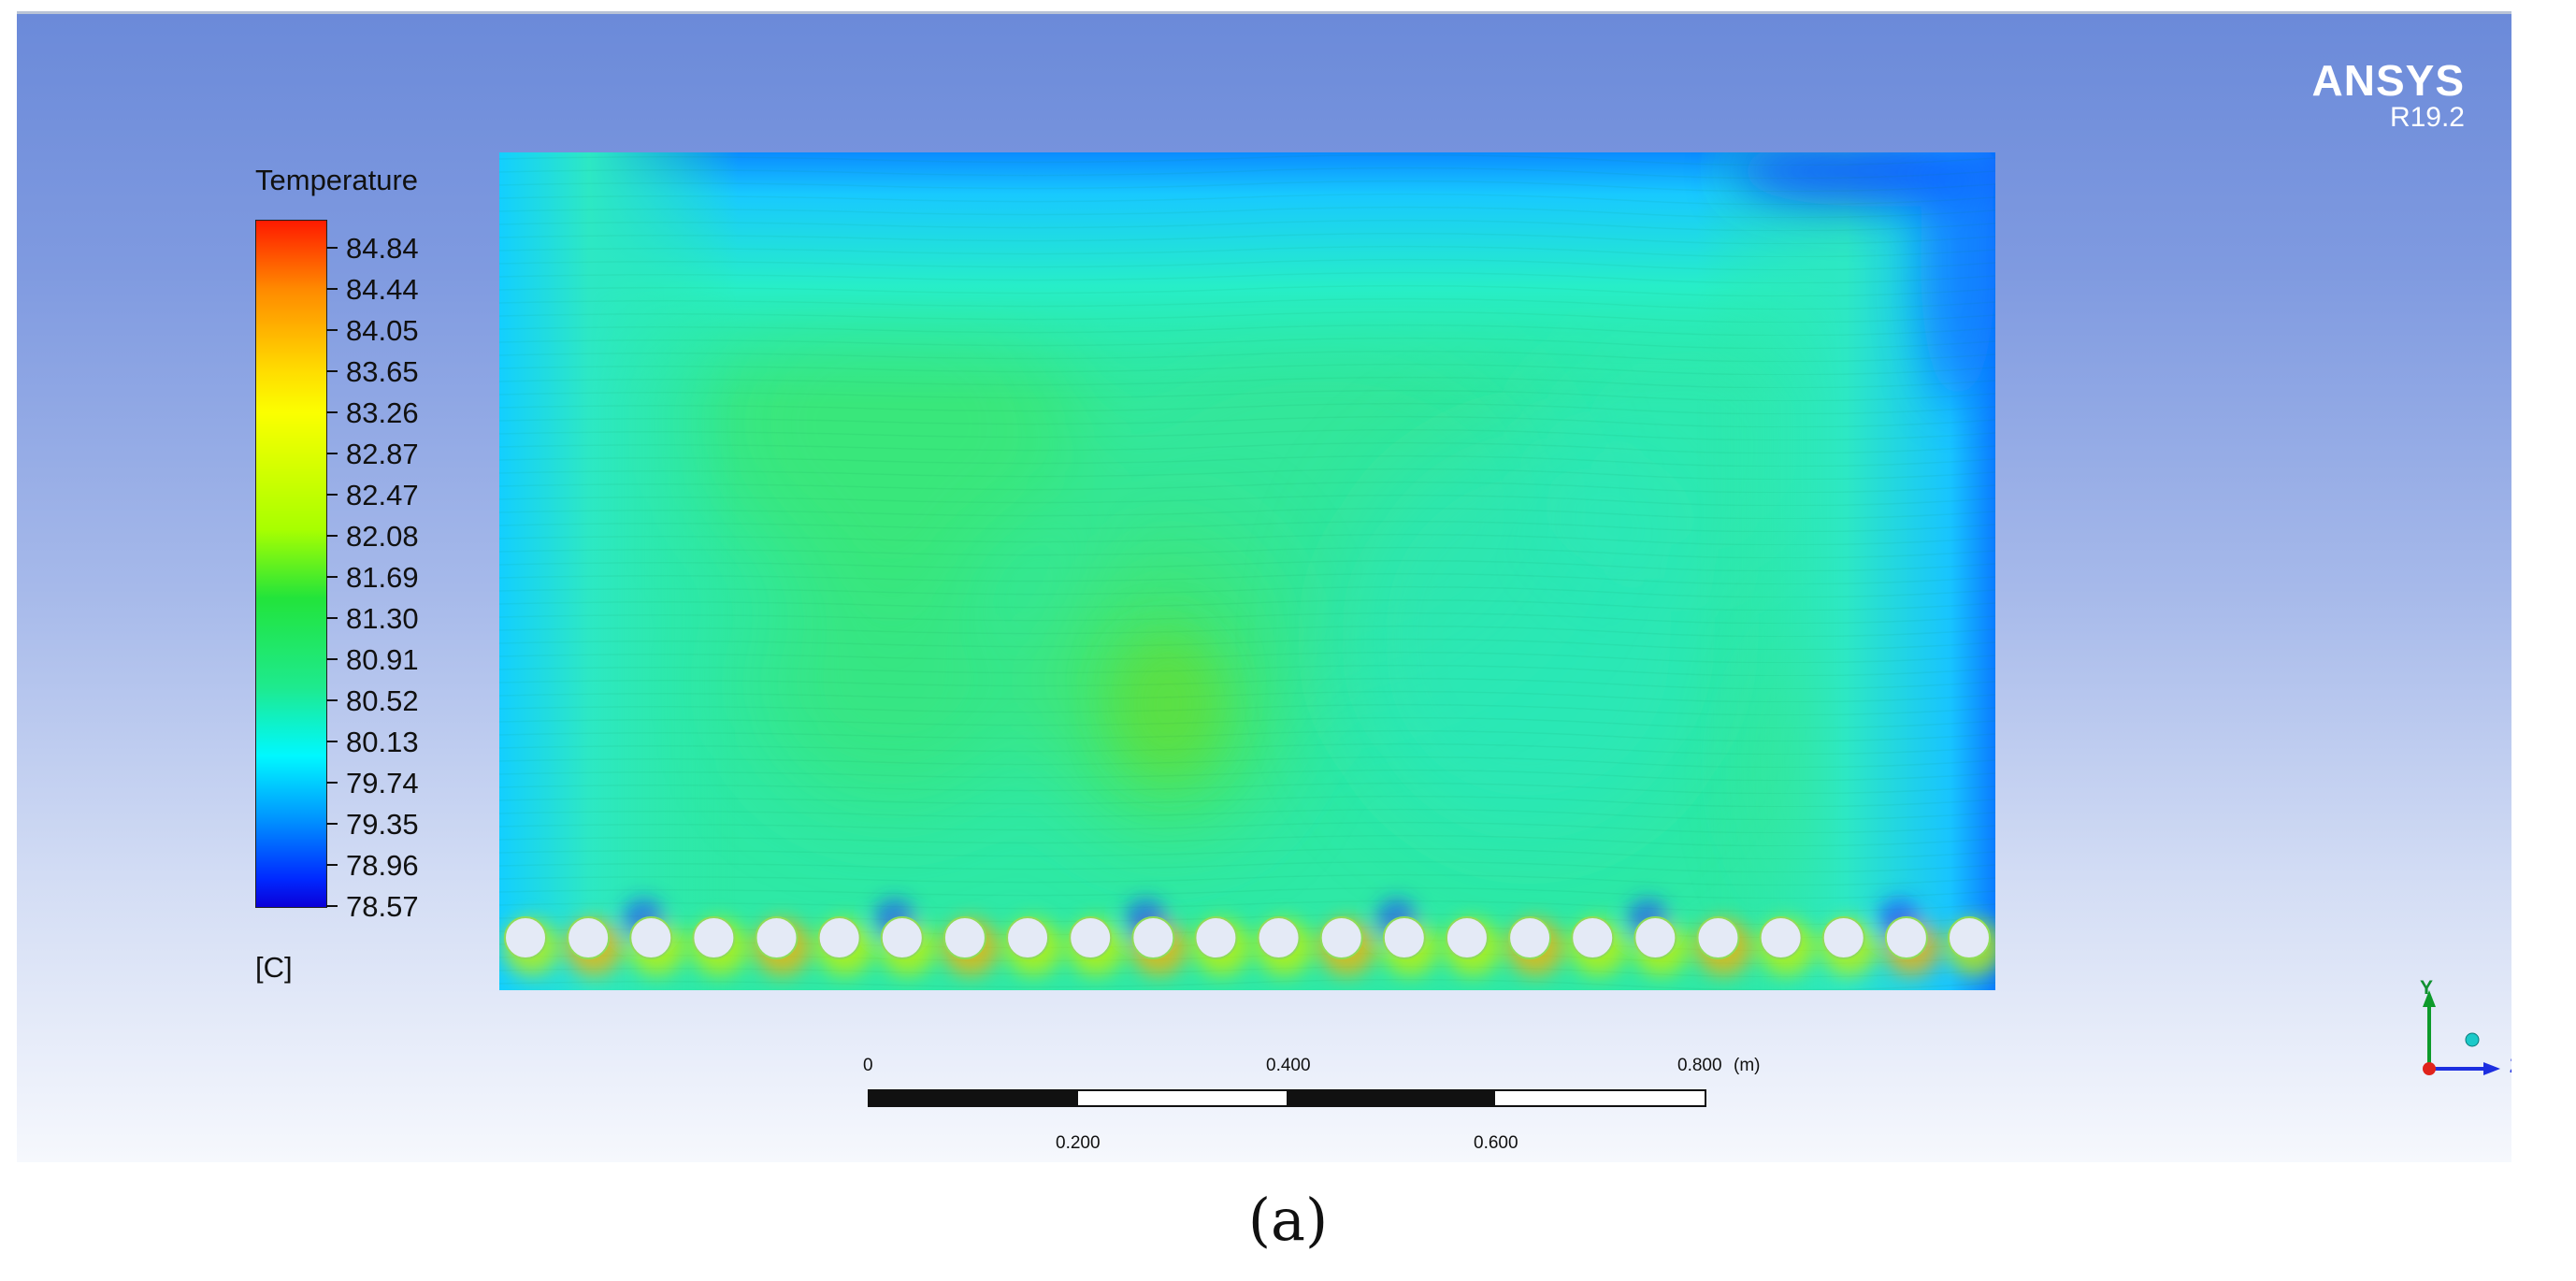  Describe the element at coordinates (1288, 1066) in the screenshot. I see `scale-label-0.400: 0.400` at that location.